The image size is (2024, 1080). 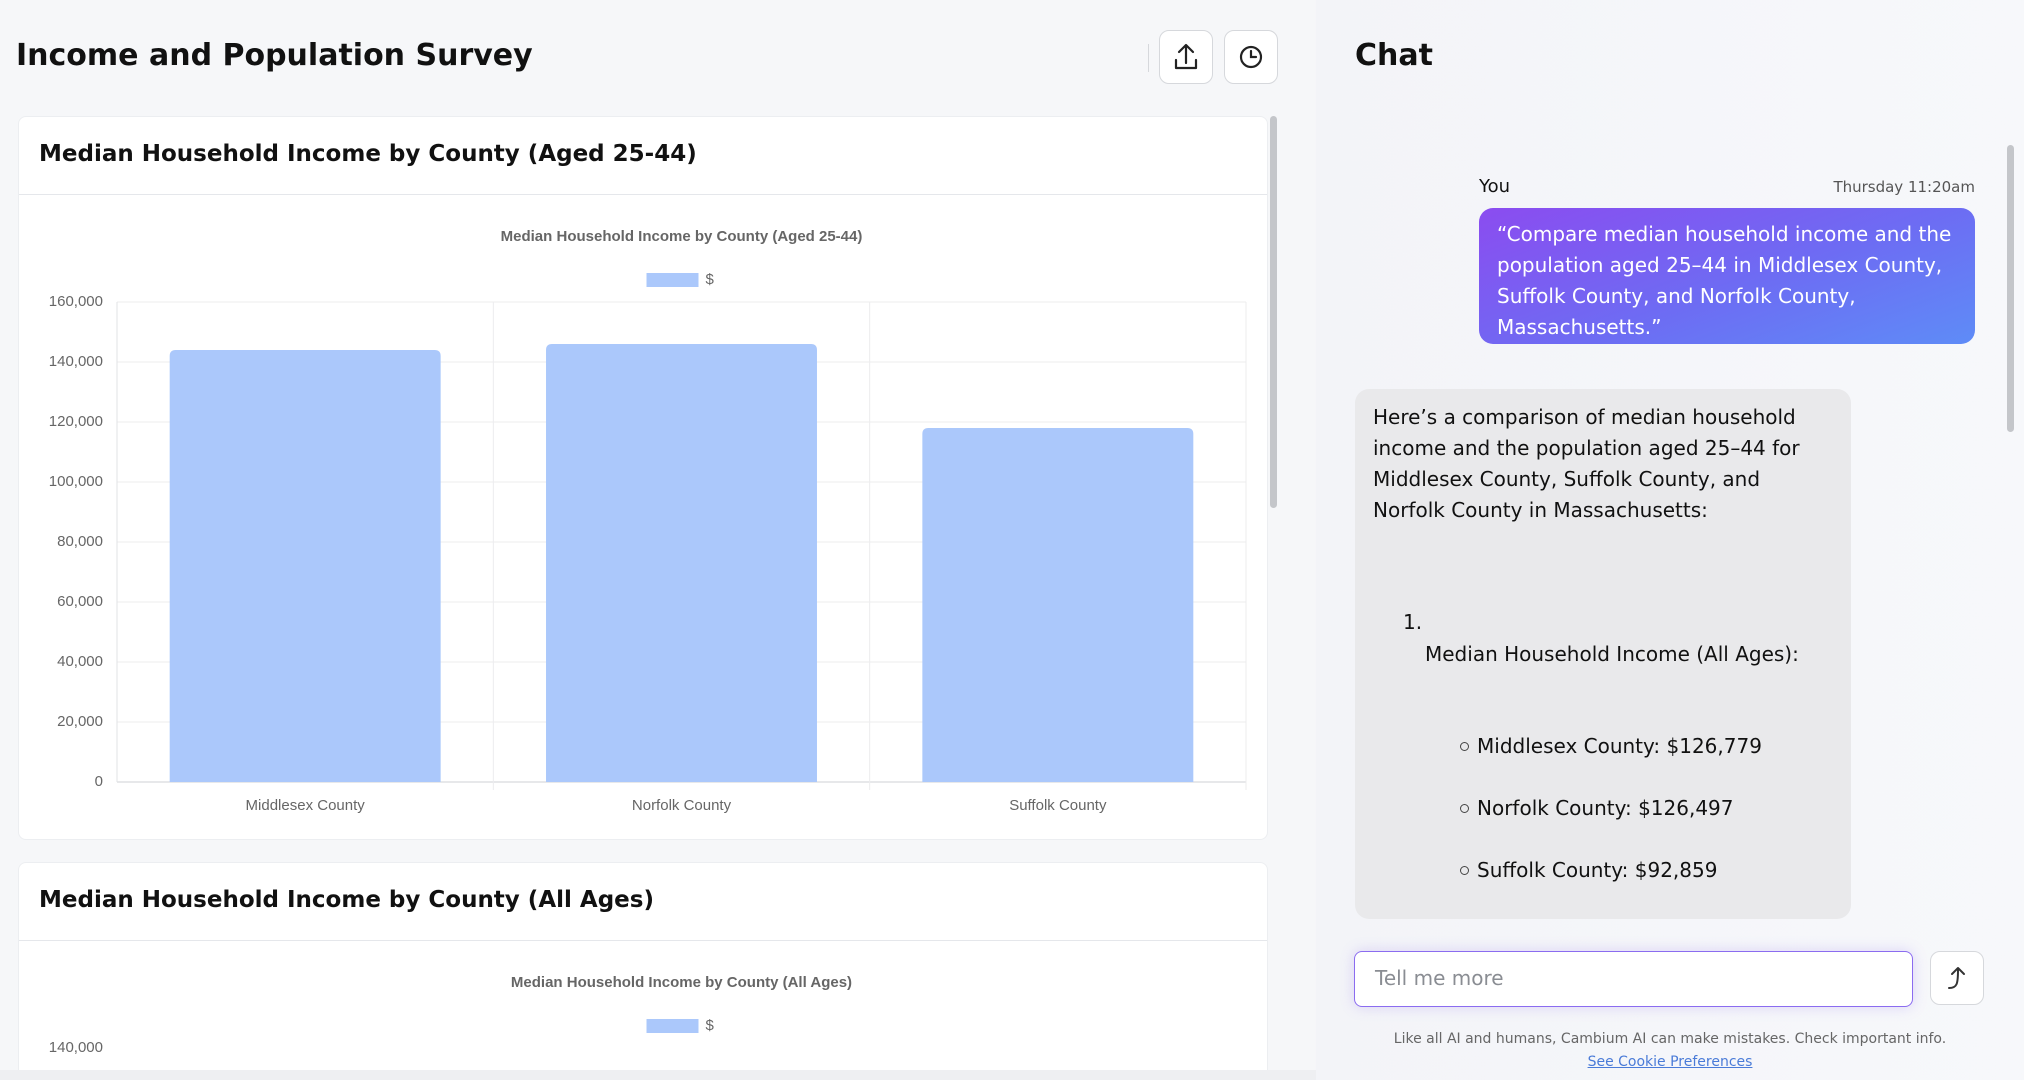 What do you see at coordinates (1439, 978) in the screenshot?
I see `input-placeholder: Tell me more` at bounding box center [1439, 978].